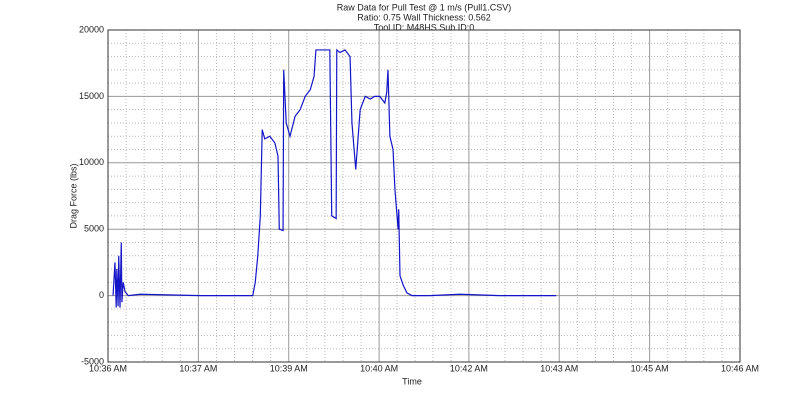  Describe the element at coordinates (101, 295) in the screenshot. I see `y-tick-label: 0` at that location.